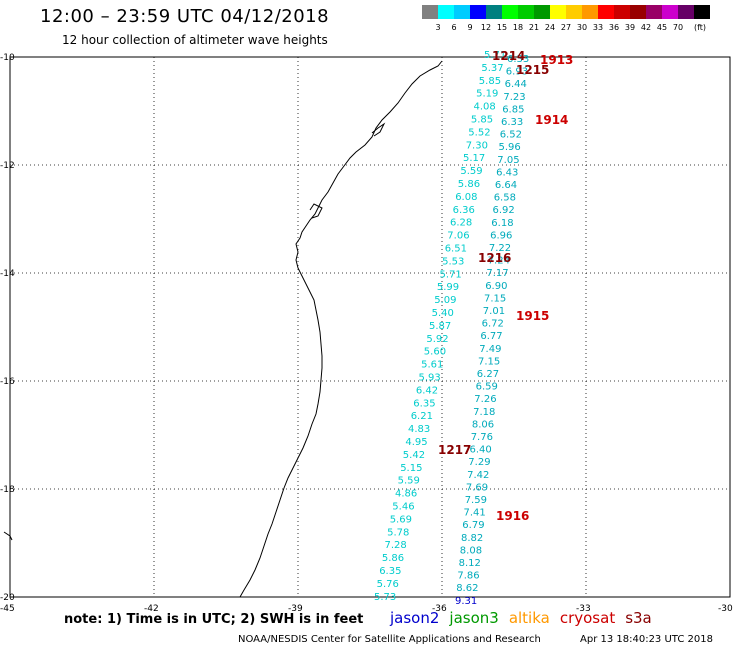 This screenshot has width=740, height=650. What do you see at coordinates (419, 429) in the screenshot?
I see `wave-height-value: 4.83` at bounding box center [419, 429].